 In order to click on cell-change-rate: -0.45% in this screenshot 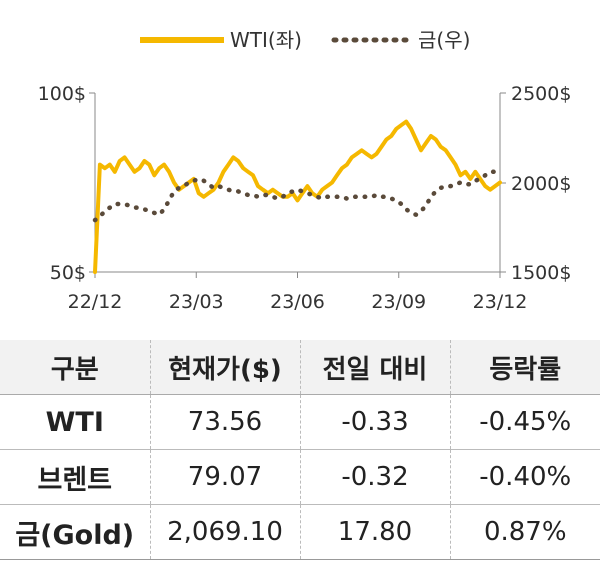, I will do `click(524, 422)`.